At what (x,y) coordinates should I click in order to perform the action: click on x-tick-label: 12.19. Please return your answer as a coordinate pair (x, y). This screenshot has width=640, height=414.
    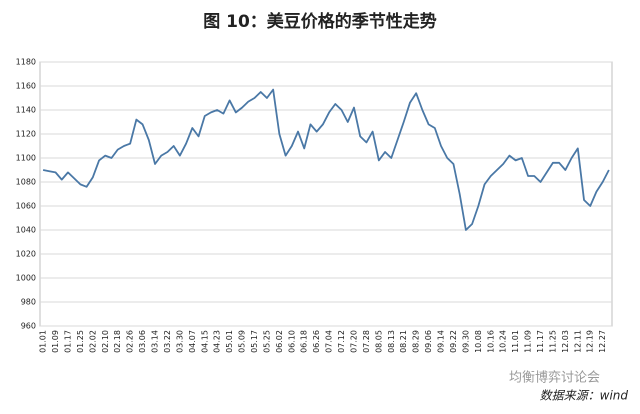
    Looking at the image, I should click on (590, 341).